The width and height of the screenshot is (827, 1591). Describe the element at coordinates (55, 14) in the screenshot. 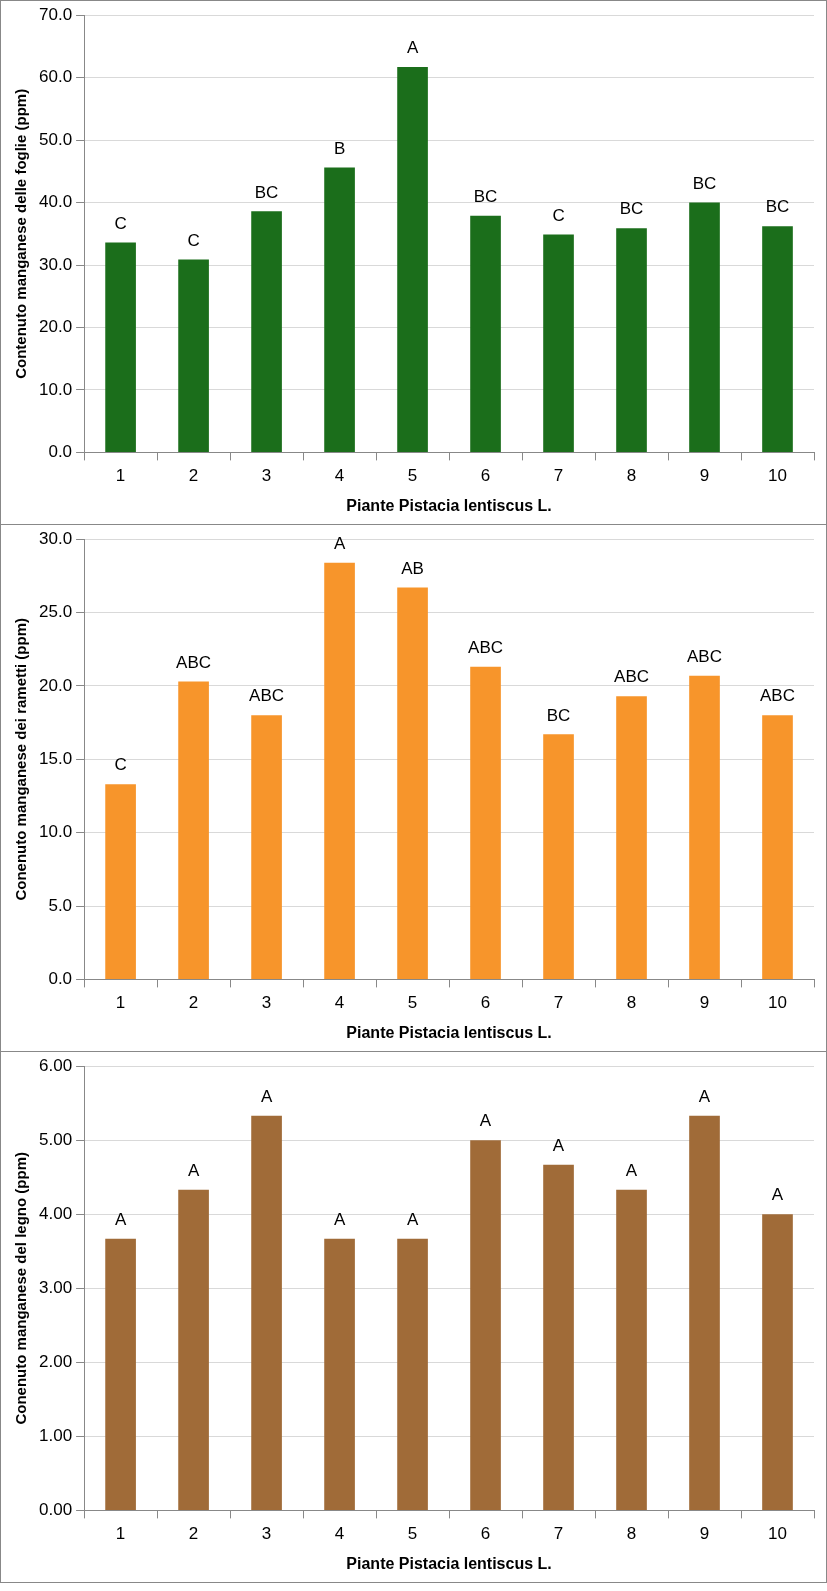

I see `y-tick-label: 70.0` at that location.